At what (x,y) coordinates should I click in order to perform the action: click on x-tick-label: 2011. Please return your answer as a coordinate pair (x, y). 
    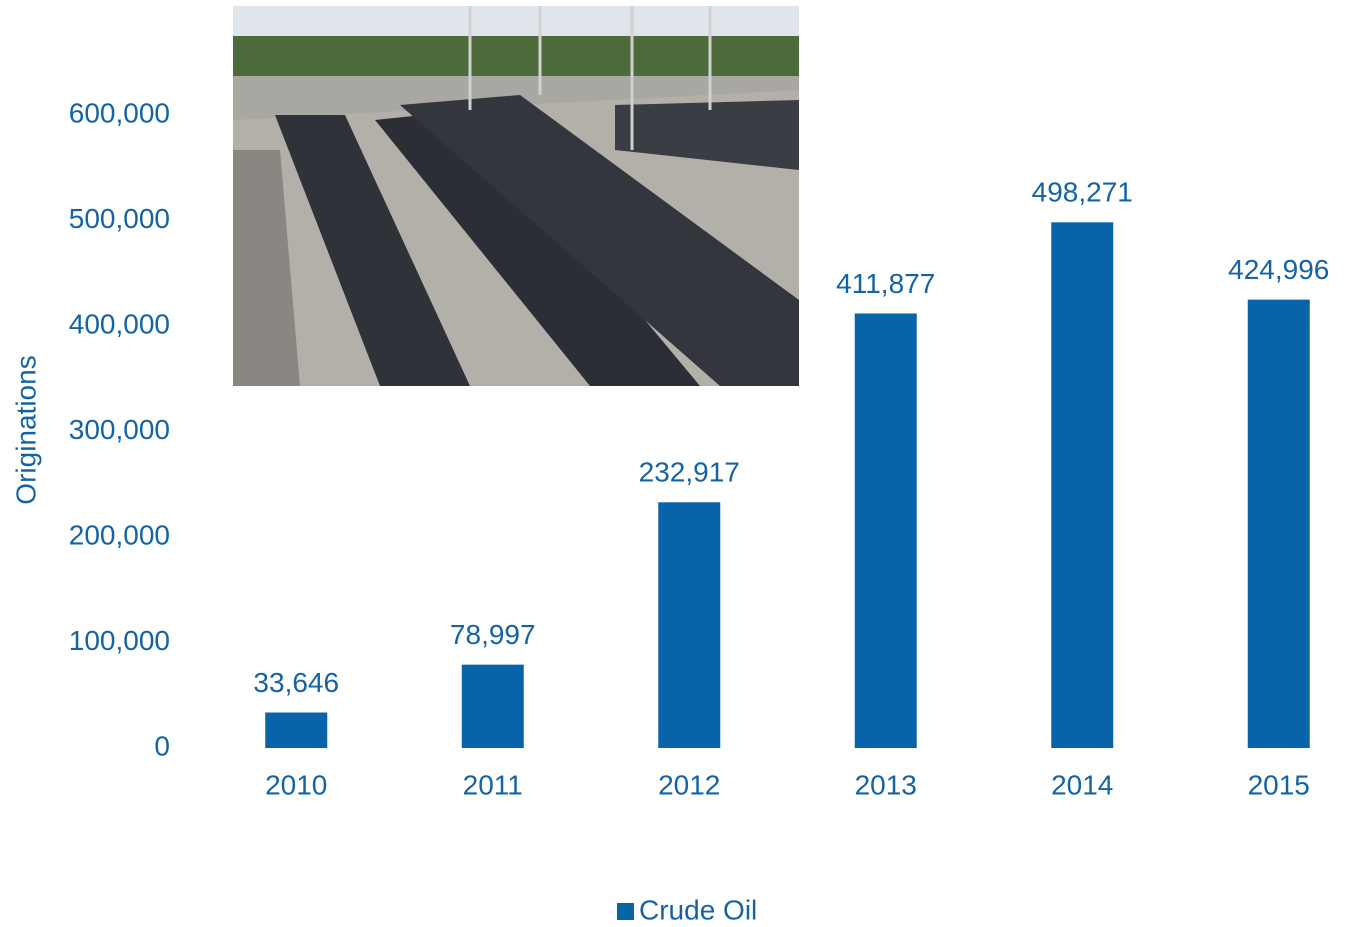
    Looking at the image, I should click on (493, 784).